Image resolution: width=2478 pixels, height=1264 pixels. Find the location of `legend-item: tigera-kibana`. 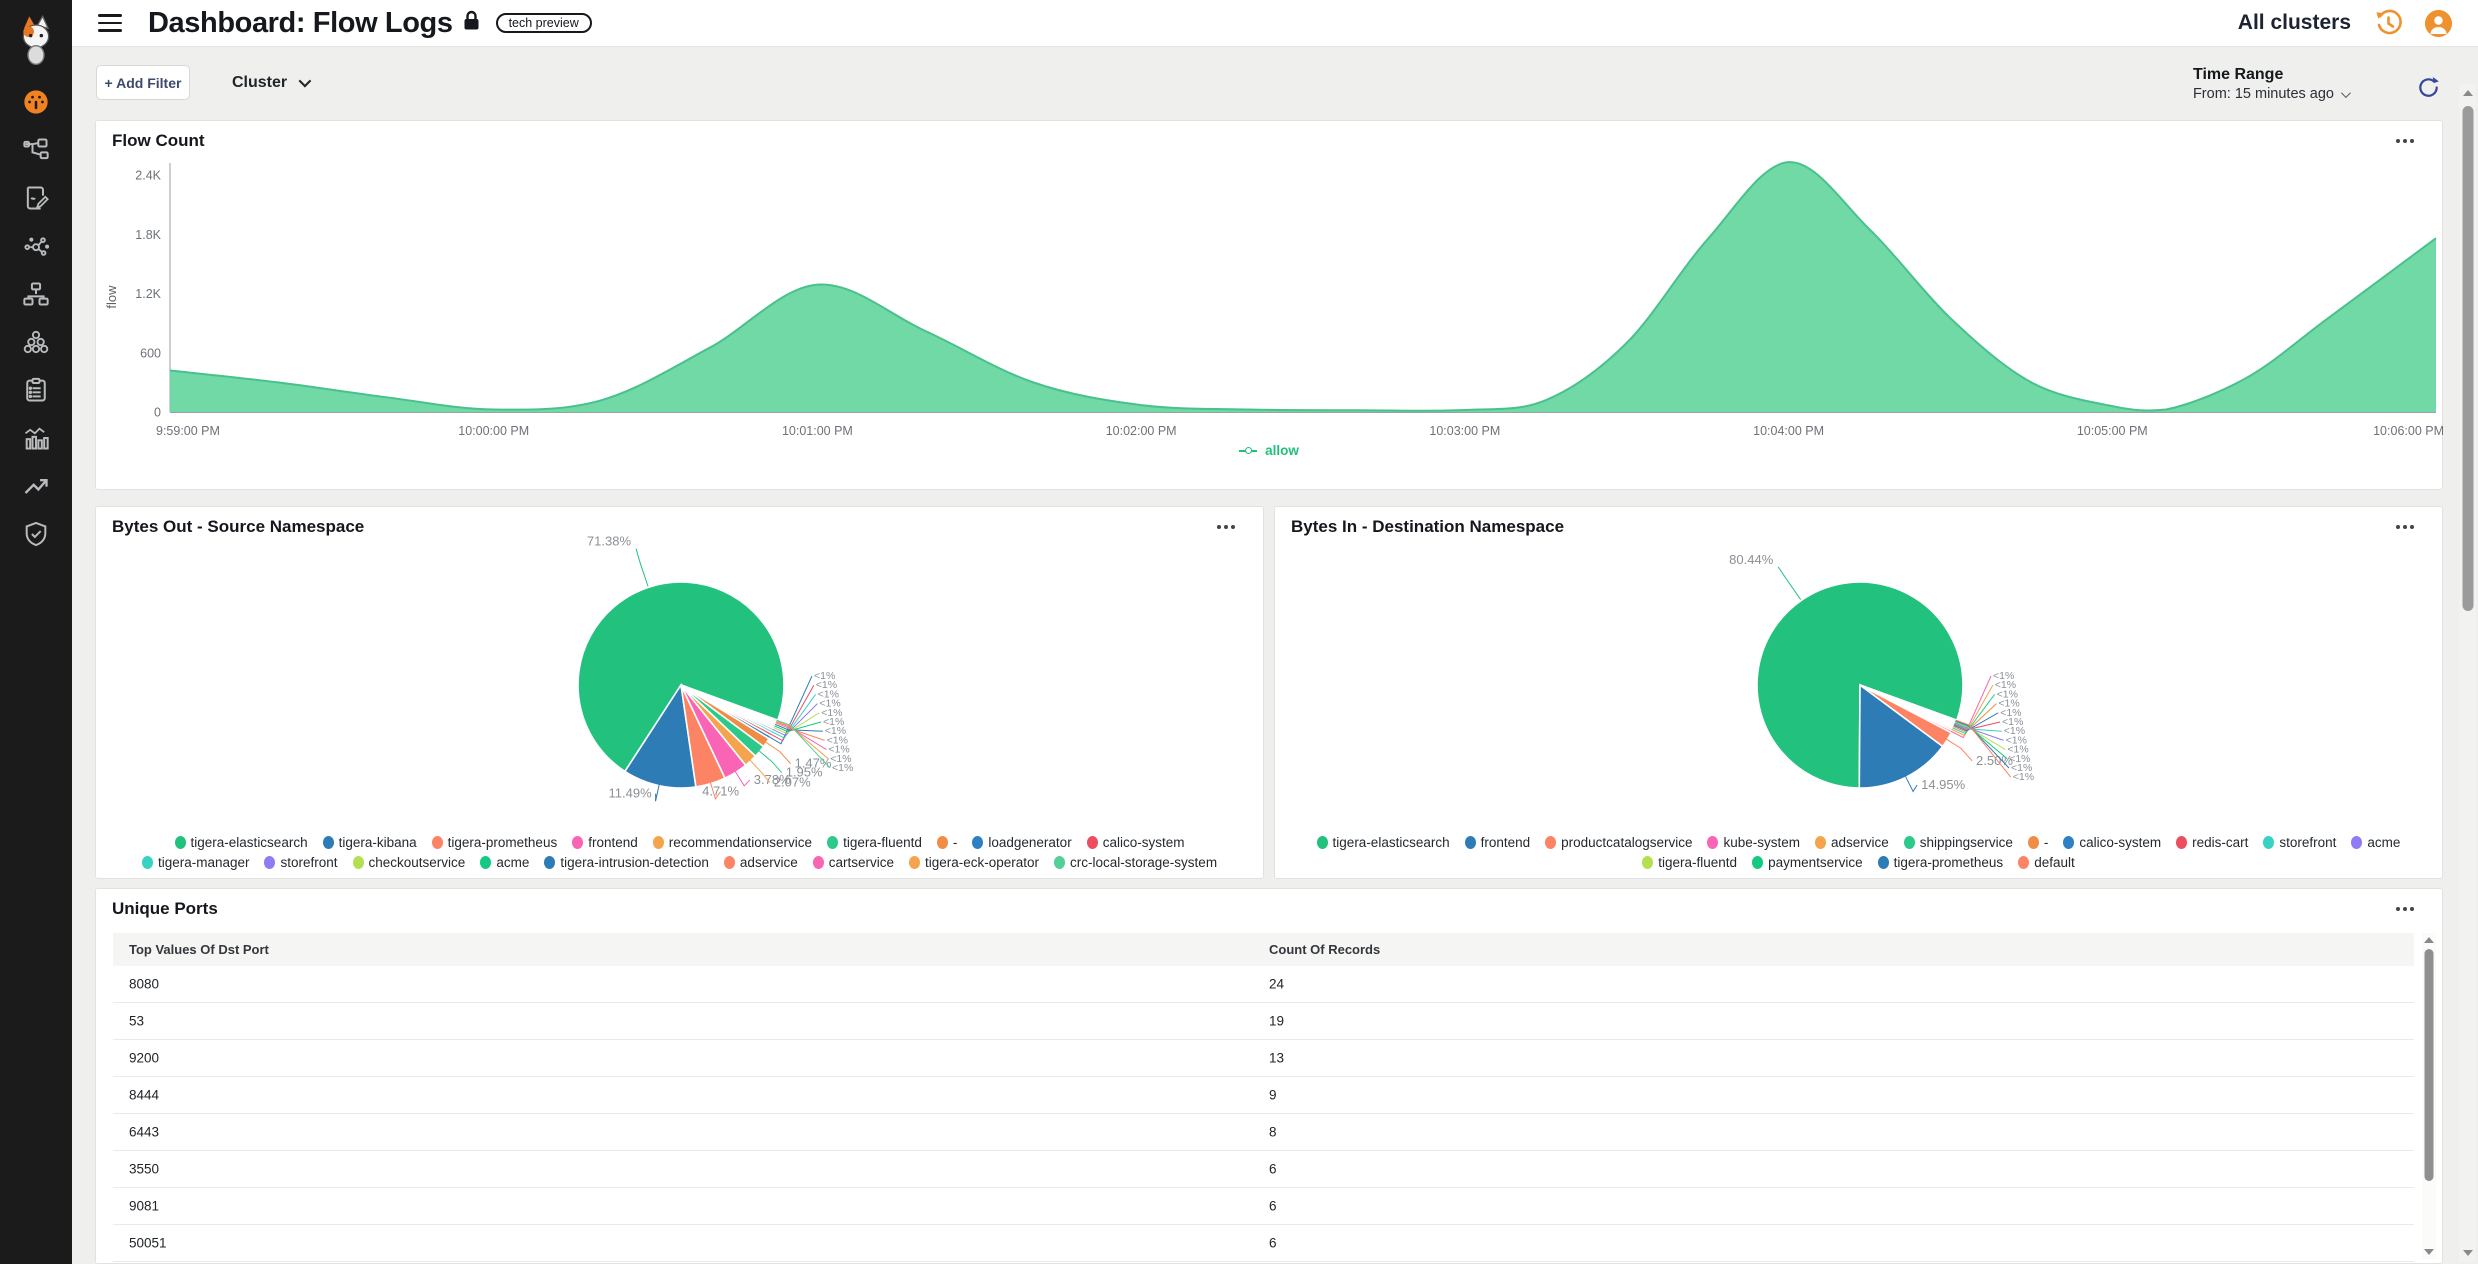

legend-item: tigera-kibana is located at coordinates (369, 842).